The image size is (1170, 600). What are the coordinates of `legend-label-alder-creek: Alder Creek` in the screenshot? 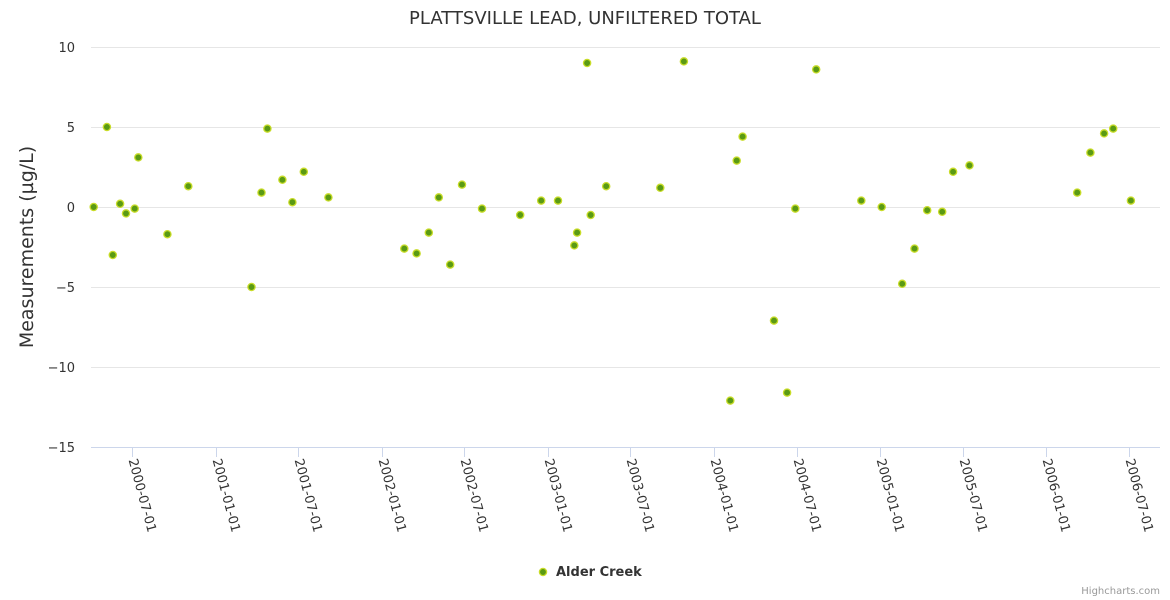 It's located at (599, 572).